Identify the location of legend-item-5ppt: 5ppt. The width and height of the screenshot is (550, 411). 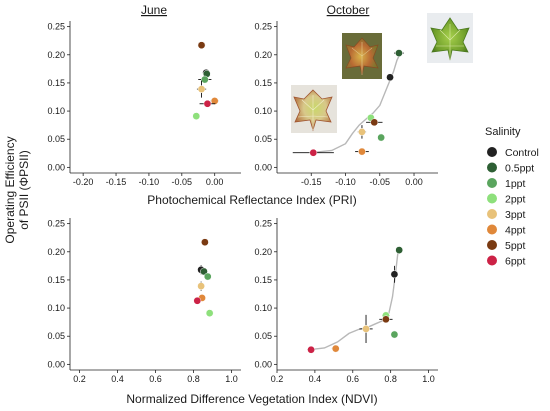
(506, 246).